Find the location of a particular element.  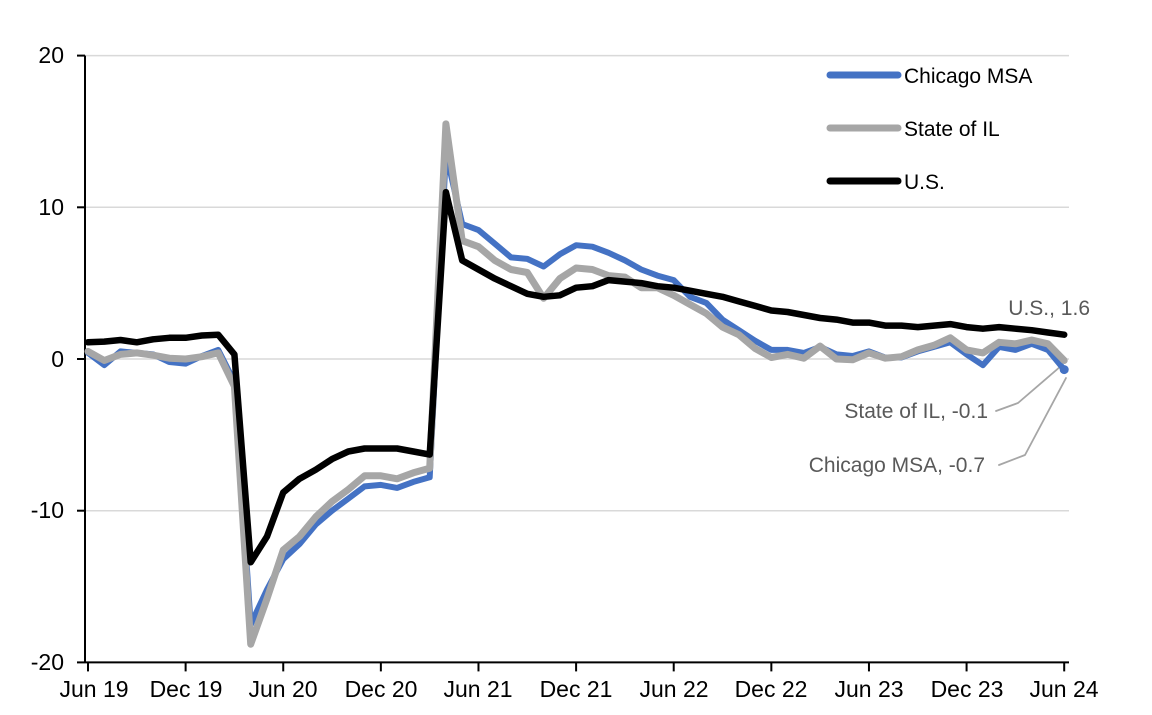

x-tick-label: Dec 19 is located at coordinates (186, 689).